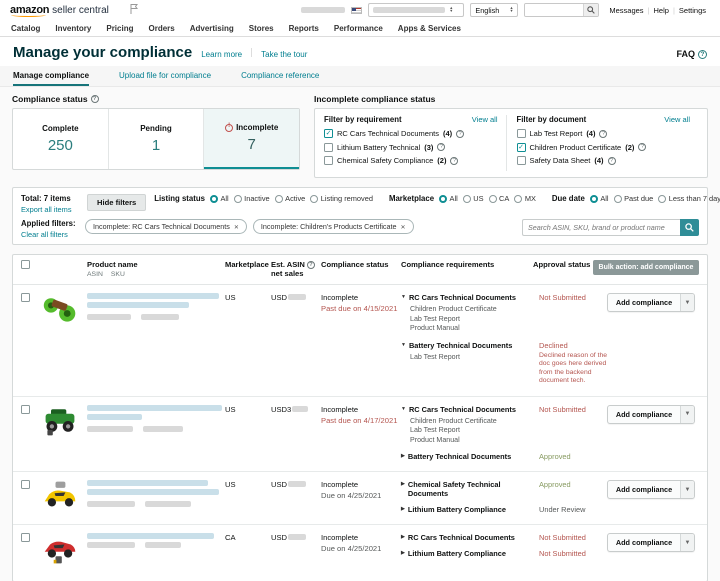  Describe the element at coordinates (284, 54) in the screenshot. I see `take-the-tour-link: Take the tour` at that location.